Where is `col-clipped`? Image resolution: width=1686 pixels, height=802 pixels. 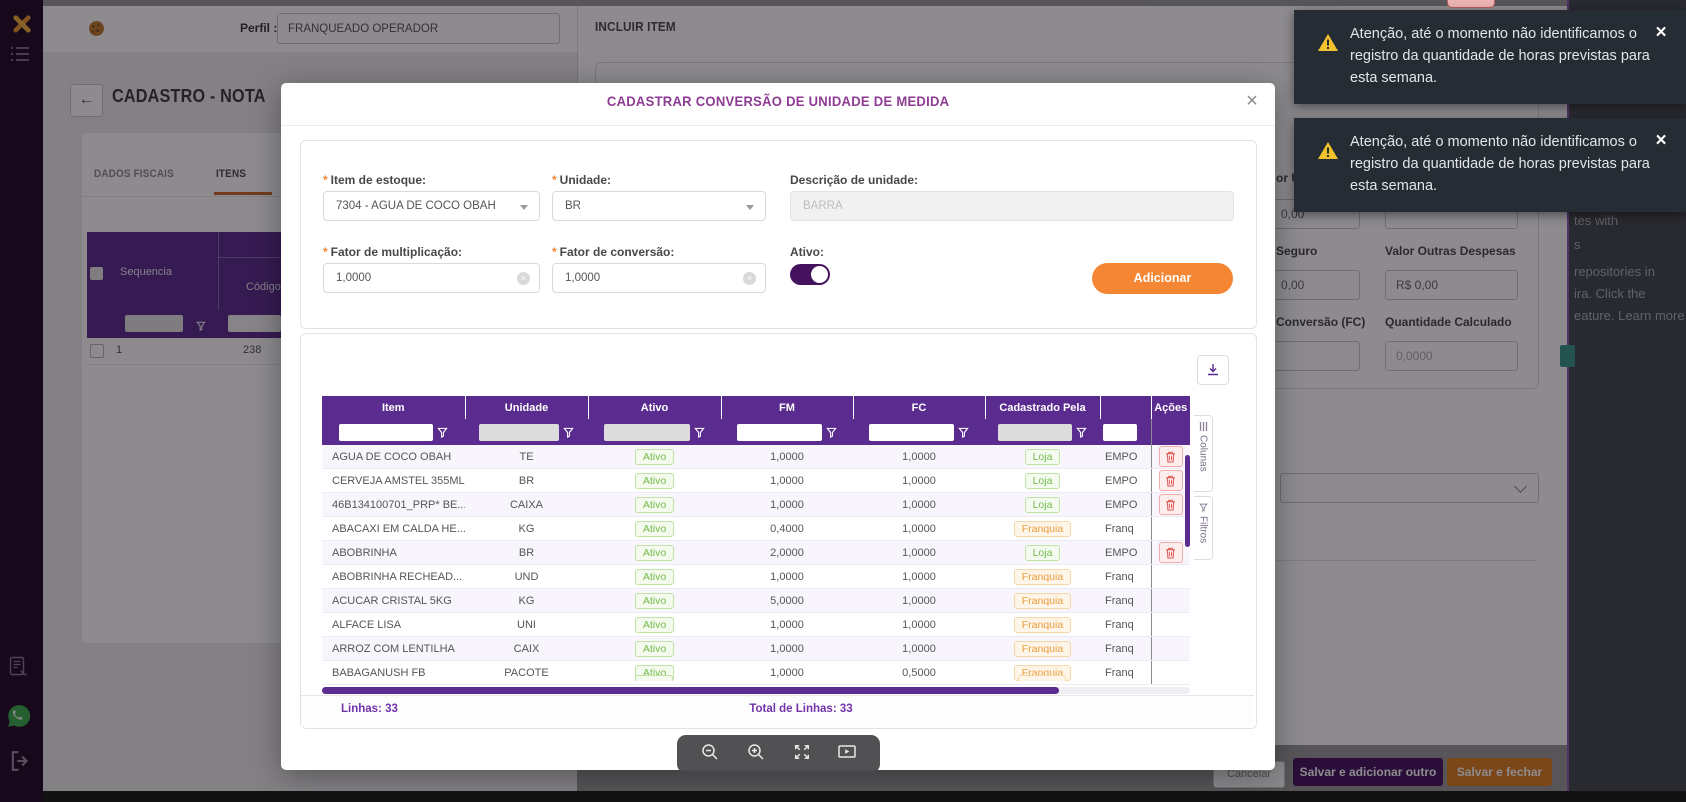
col-clipped is located at coordinates (1126, 407).